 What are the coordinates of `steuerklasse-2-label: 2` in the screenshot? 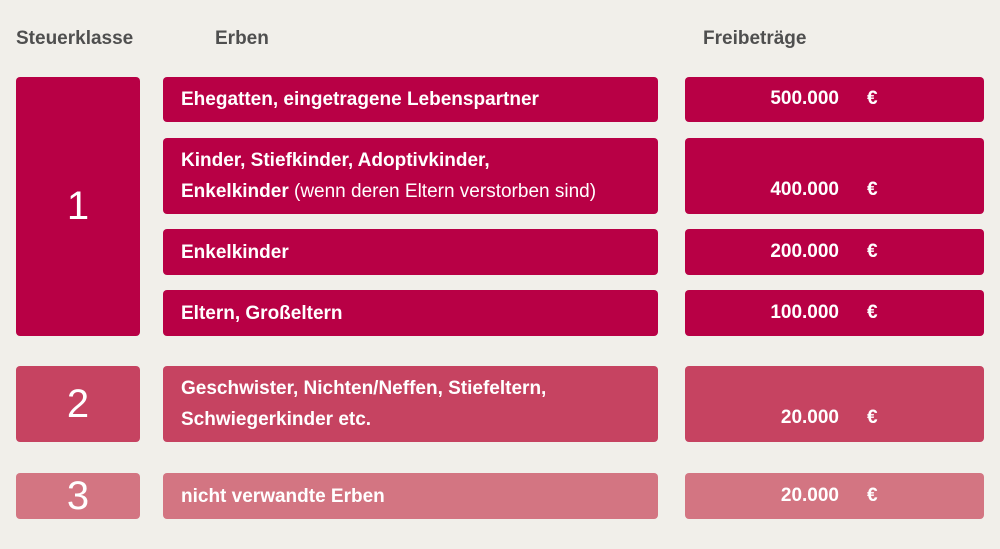 It's located at (78, 403).